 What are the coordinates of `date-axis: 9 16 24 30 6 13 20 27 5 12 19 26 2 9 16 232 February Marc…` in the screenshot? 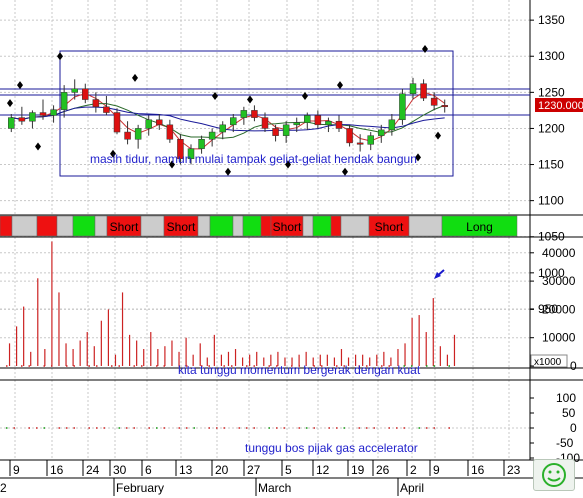 It's located at (291, 478).